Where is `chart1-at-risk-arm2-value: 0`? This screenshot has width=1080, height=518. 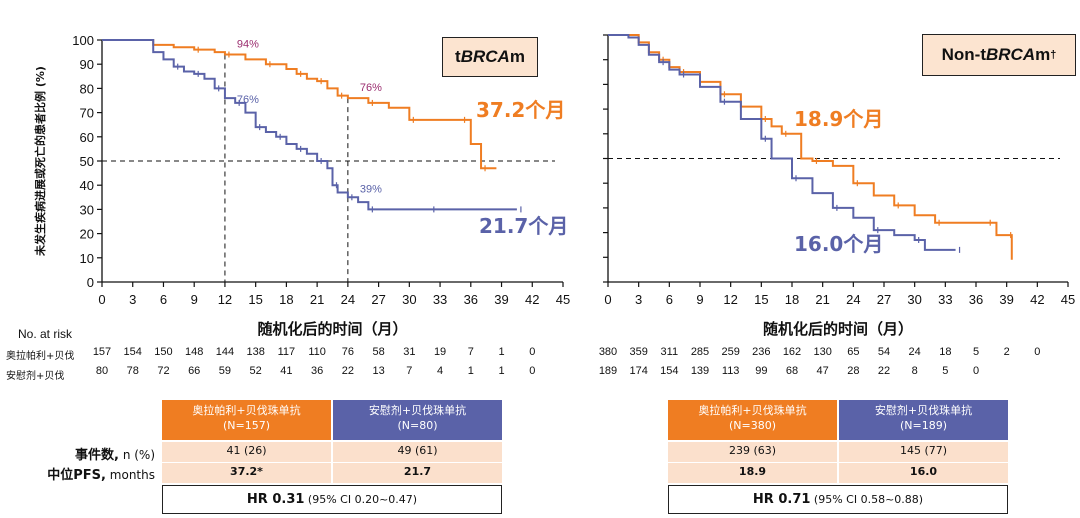 chart1-at-risk-arm2-value: 0 is located at coordinates (532, 371).